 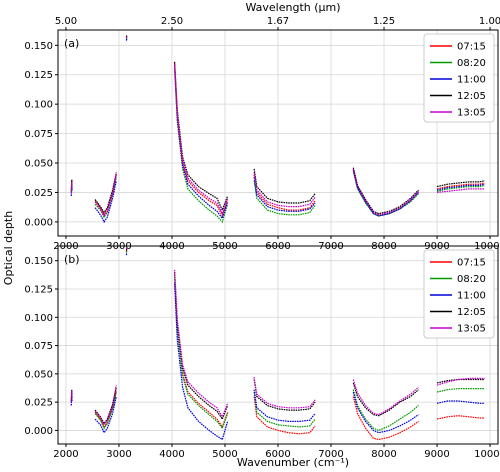 I want to click on panel-label: (b), so click(x=72, y=259).